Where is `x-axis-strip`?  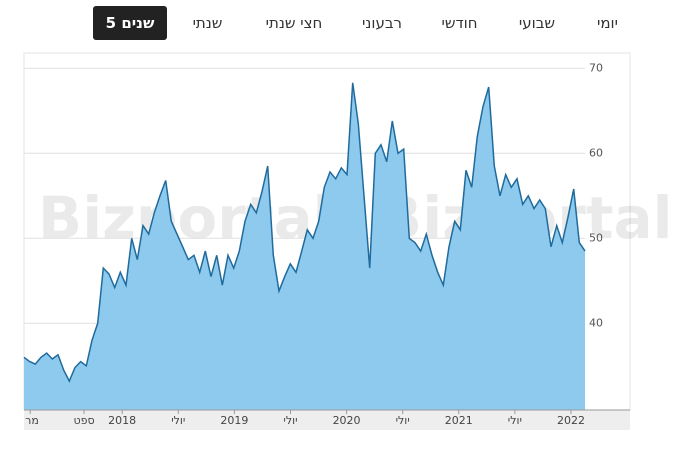
x-axis-strip is located at coordinates (327, 420).